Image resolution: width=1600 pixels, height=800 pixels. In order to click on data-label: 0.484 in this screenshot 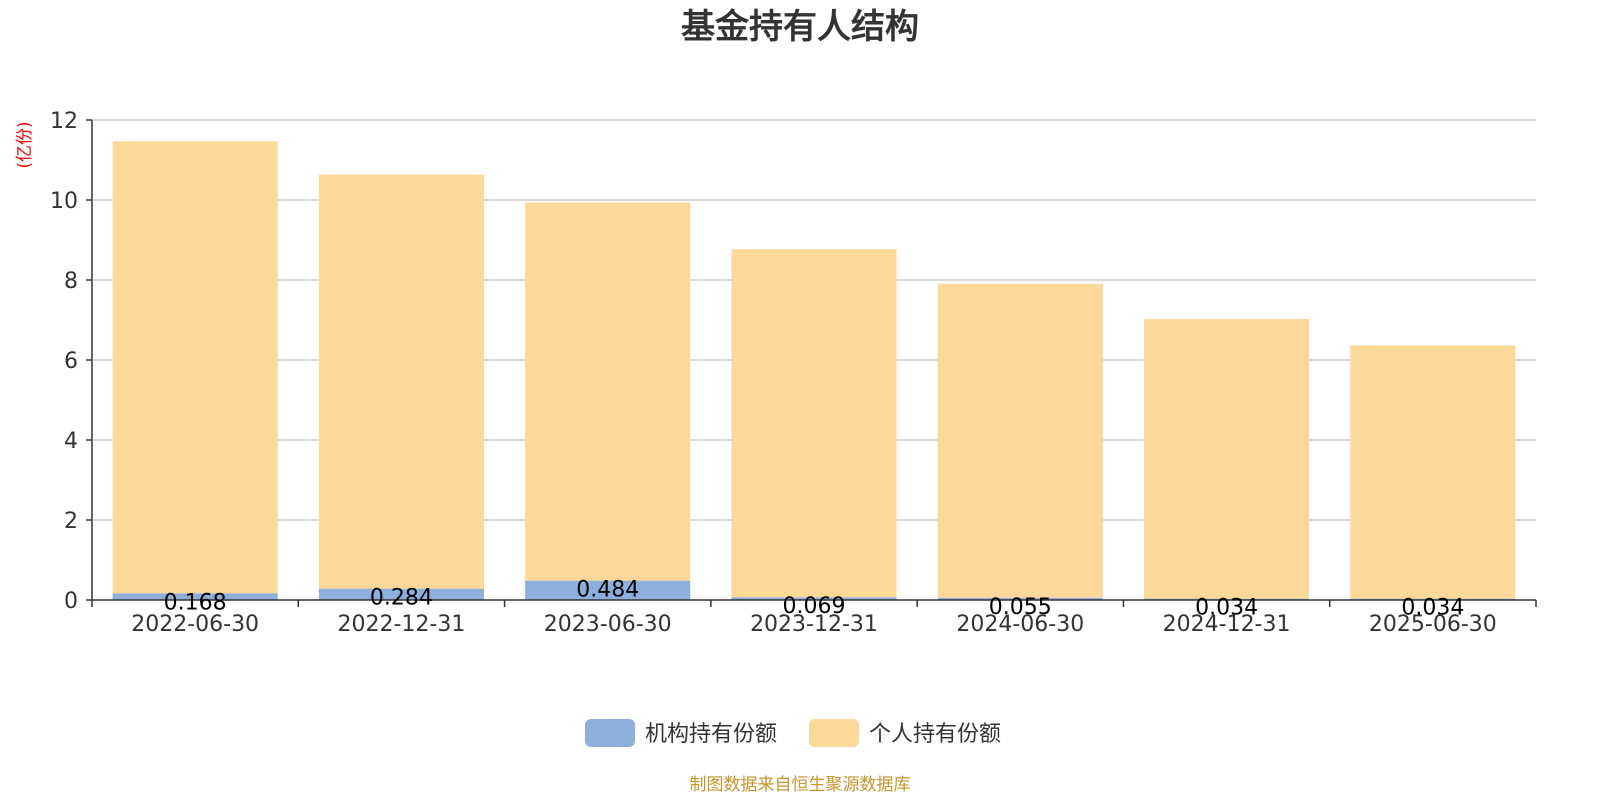, I will do `click(607, 590)`.